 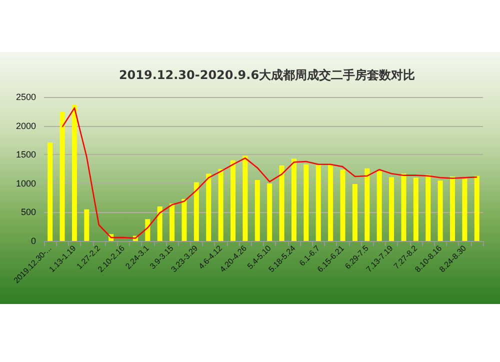 I want to click on y-tick-label: 2500, so click(x=26, y=97).